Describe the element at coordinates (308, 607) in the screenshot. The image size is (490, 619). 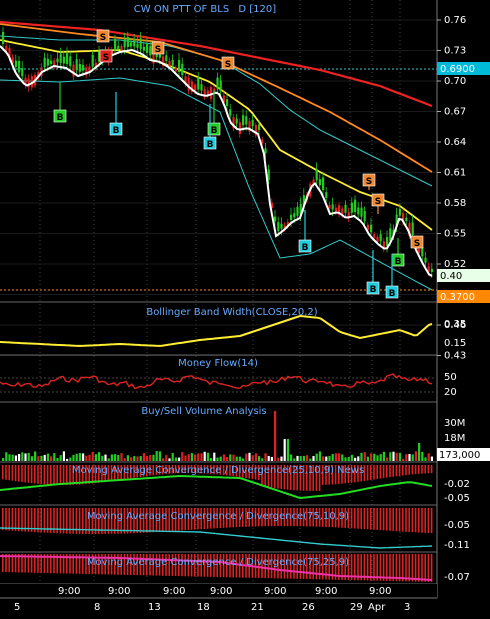
I see `date-label: 26` at that location.